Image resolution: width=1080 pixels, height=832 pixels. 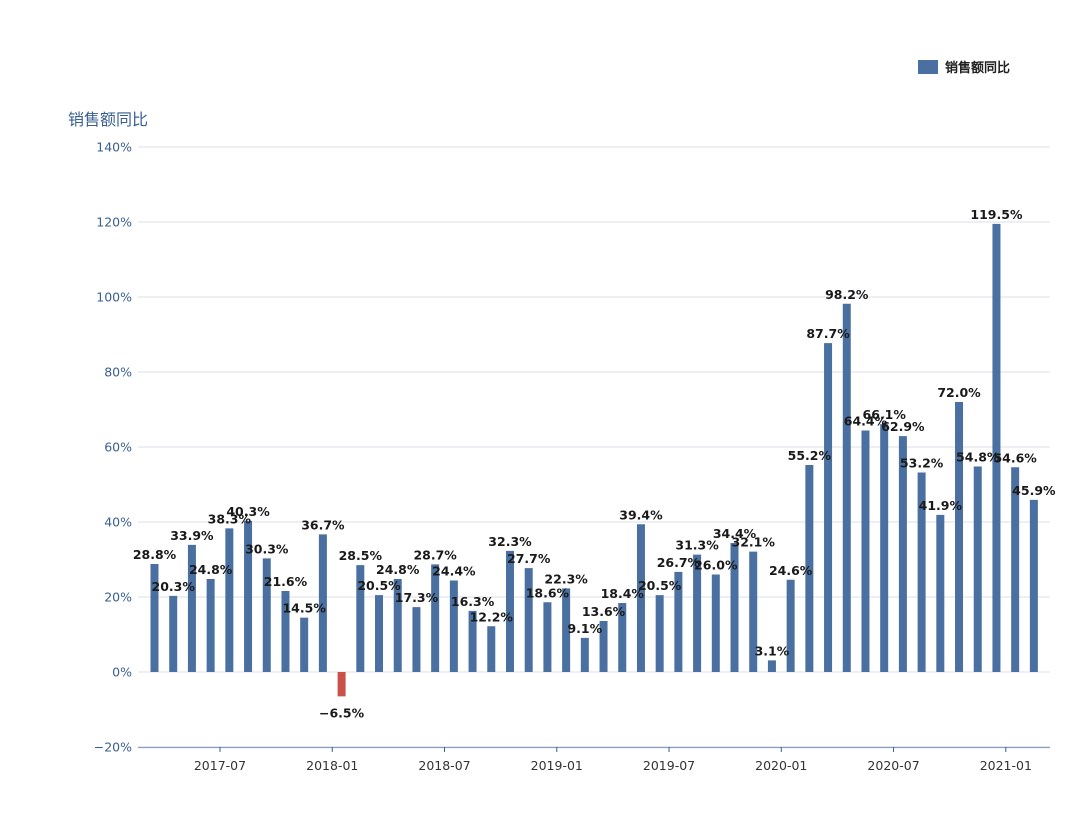 I want to click on data-label: 26.0%, so click(x=716, y=565).